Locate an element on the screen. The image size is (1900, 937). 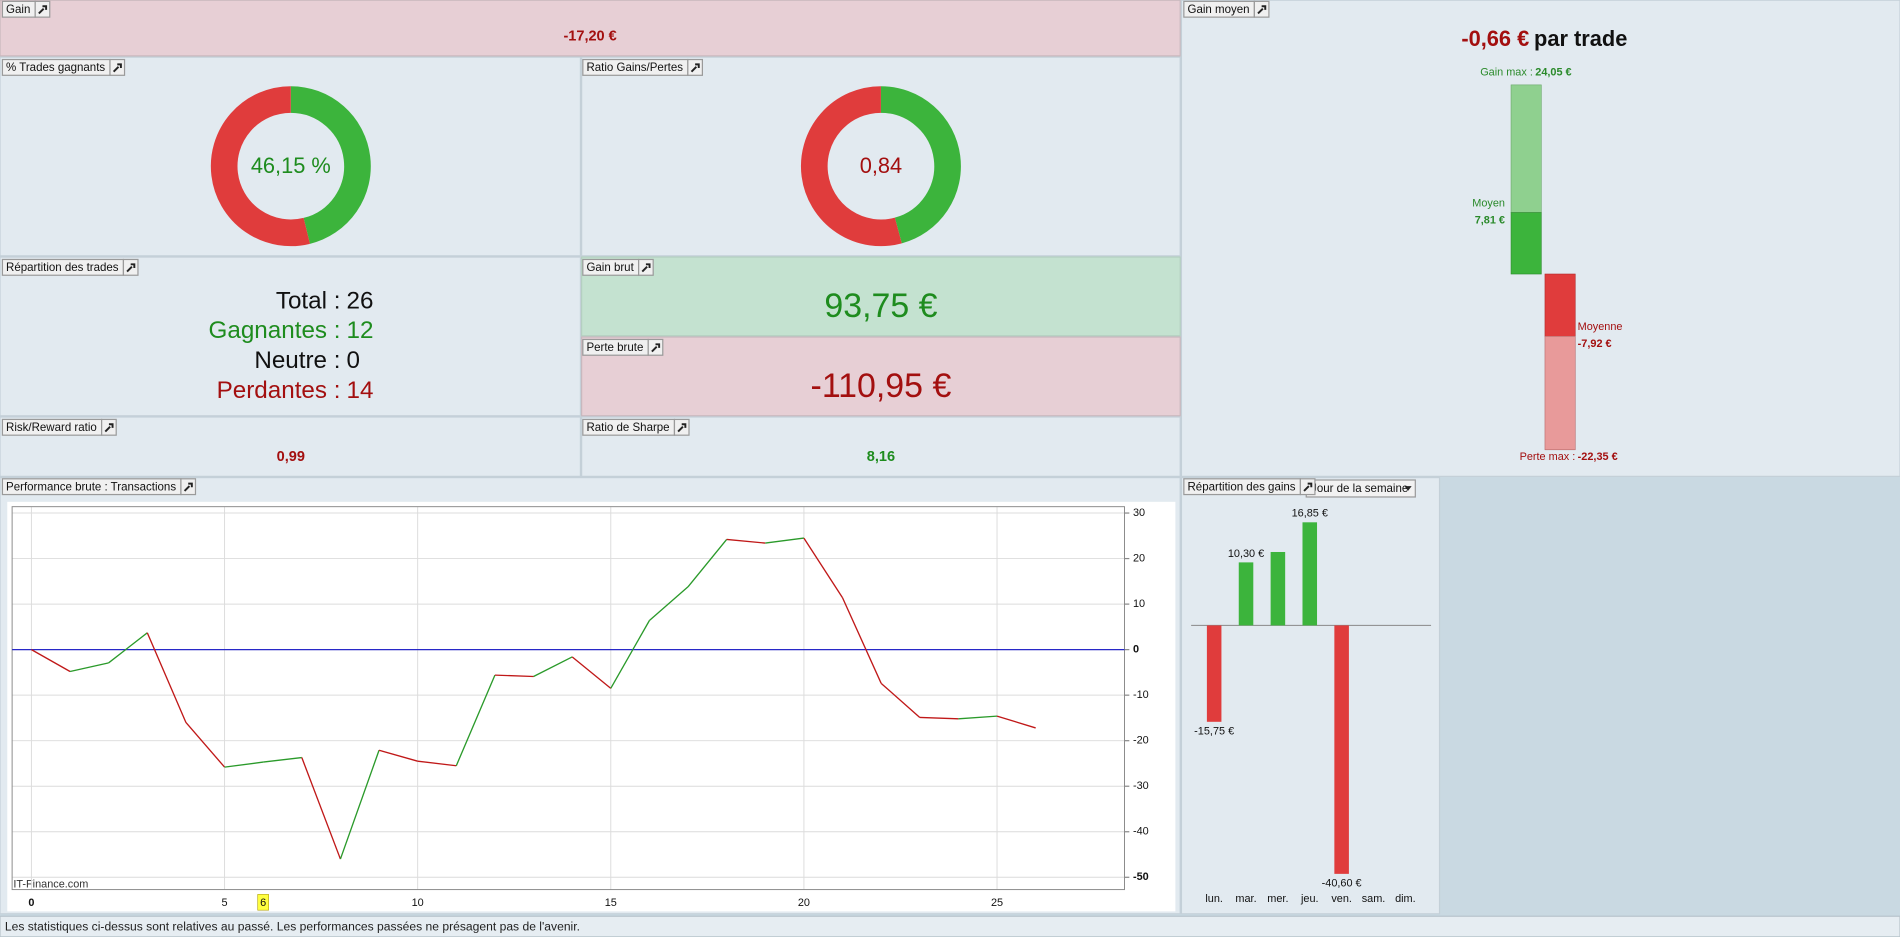
moyen-label: Moyen is located at coordinates (1488, 204).